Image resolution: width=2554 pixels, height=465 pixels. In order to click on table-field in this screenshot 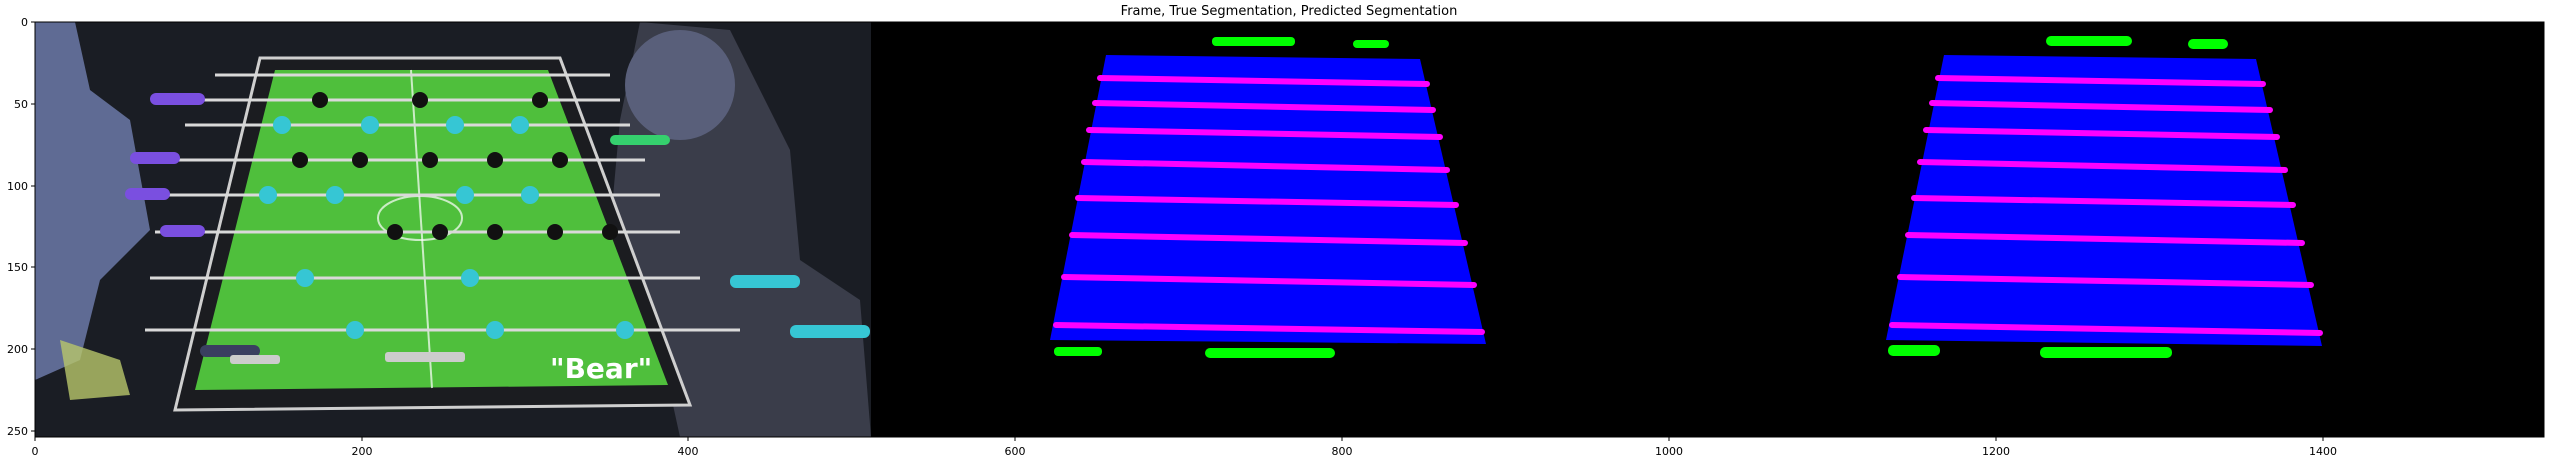, I will do `click(431, 230)`.